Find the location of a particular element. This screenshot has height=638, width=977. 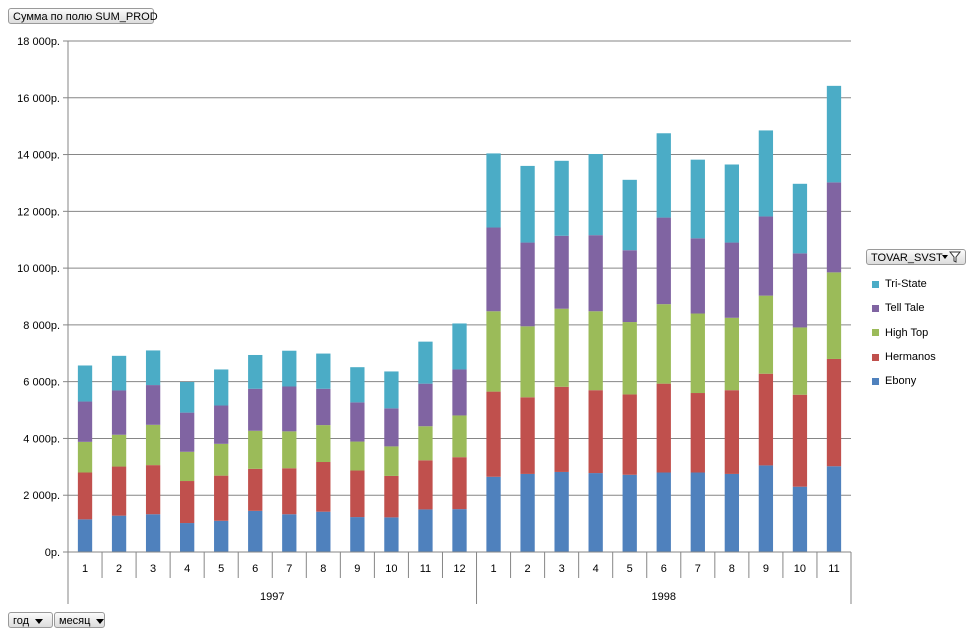

group-label: 1998 is located at coordinates (664, 597).